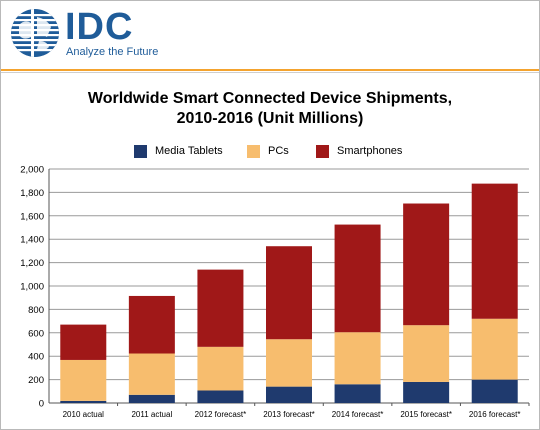 The image size is (540, 430). I want to click on x-tick-label: 2015 forecast*, so click(426, 414).